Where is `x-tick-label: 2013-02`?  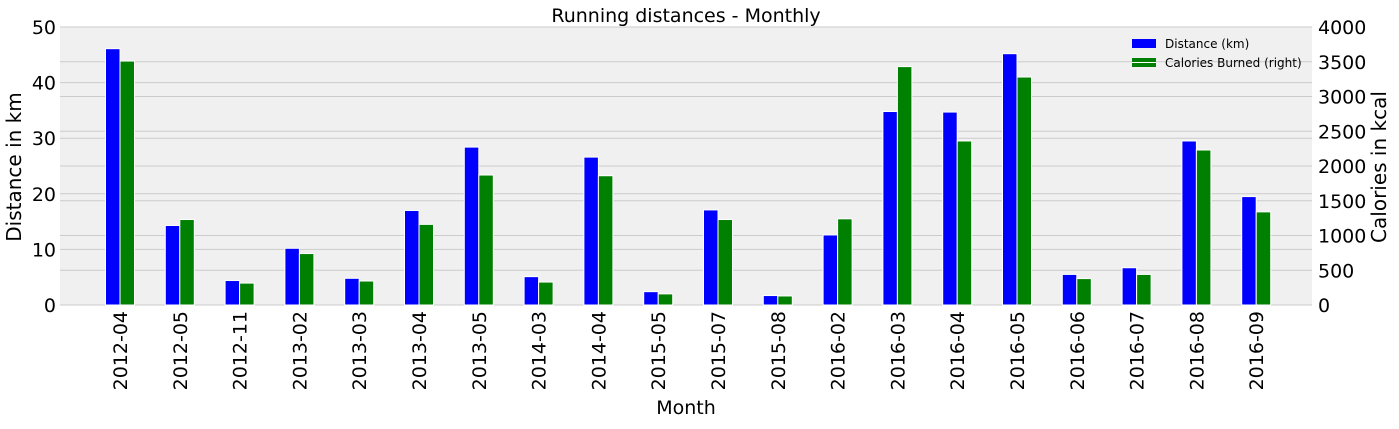
x-tick-label: 2013-02 is located at coordinates (300, 350).